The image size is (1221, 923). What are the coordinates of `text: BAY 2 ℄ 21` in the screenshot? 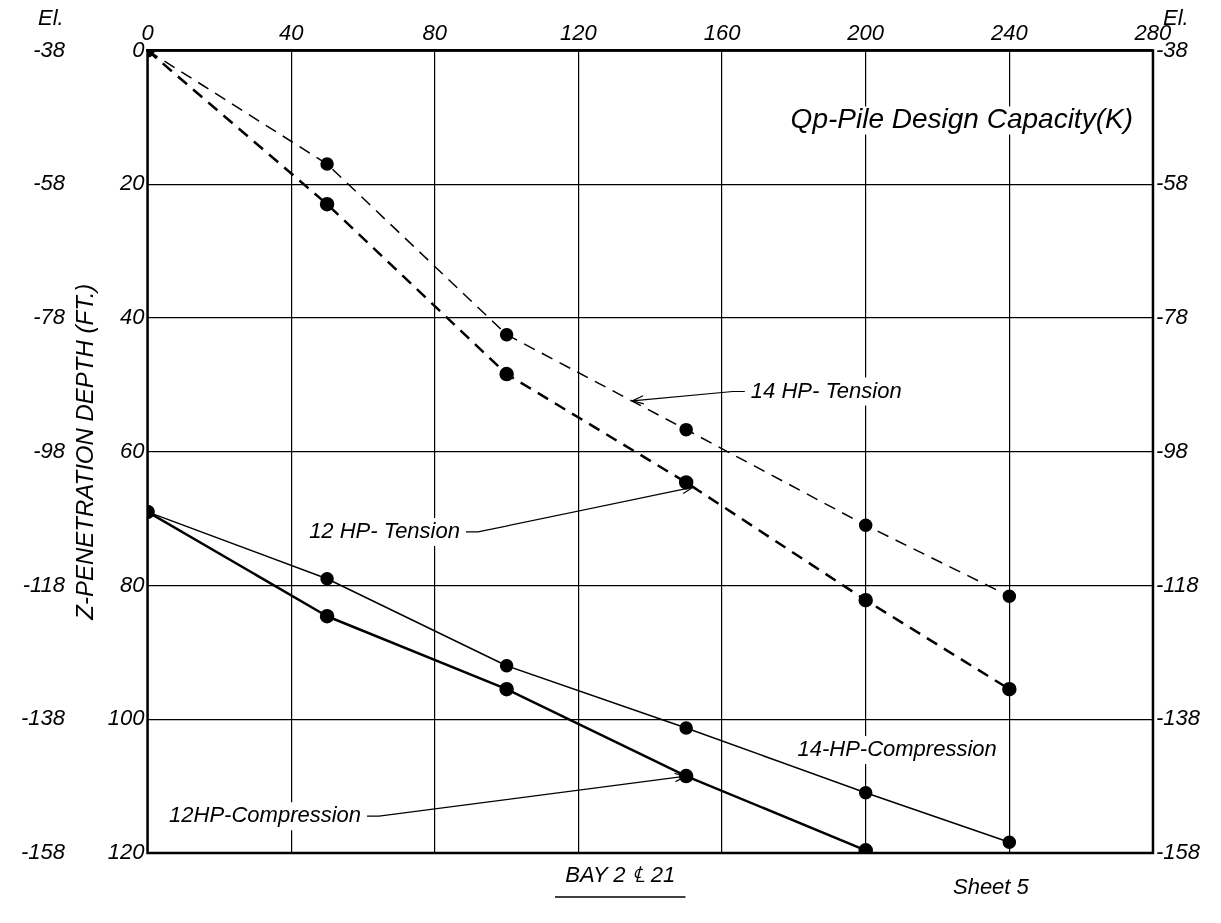 It's located at (620, 875).